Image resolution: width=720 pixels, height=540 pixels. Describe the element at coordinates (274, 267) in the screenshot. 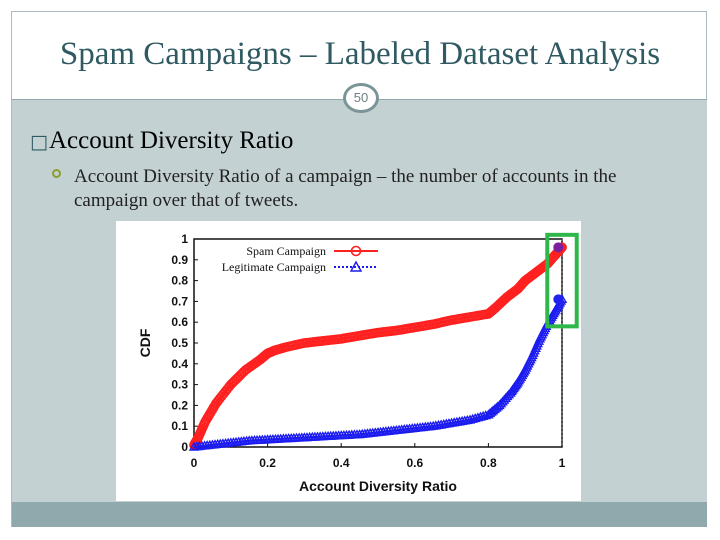

I see `legend-label-legitimate: Legitimate Campaign` at that location.